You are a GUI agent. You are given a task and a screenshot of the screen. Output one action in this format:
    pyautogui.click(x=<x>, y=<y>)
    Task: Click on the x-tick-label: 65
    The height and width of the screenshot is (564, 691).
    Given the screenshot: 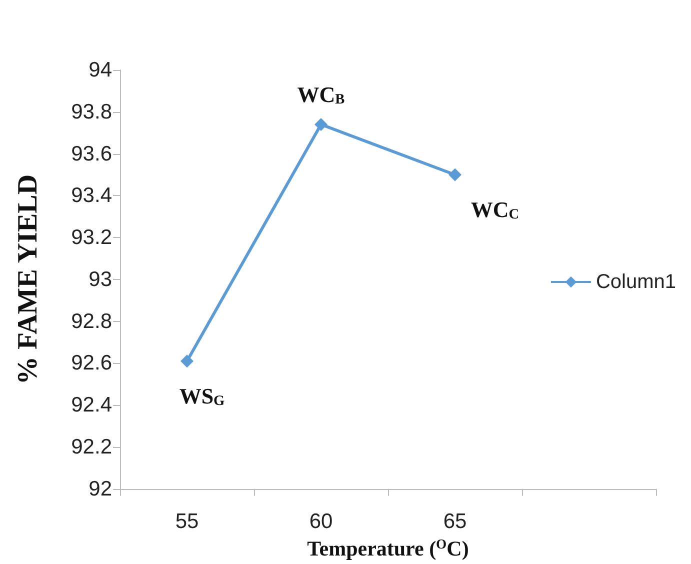 What is the action you would take?
    pyautogui.click(x=455, y=521)
    